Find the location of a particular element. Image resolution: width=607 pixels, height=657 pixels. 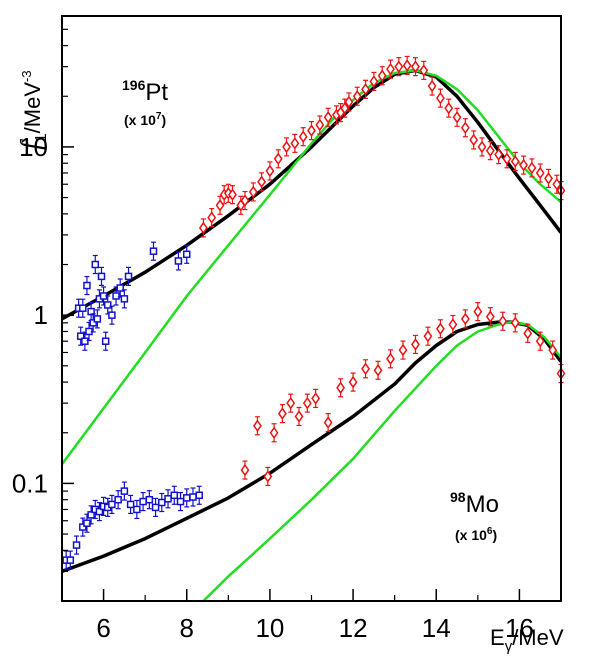

x-axis-label: Eγ/MeV is located at coordinates (527, 640).